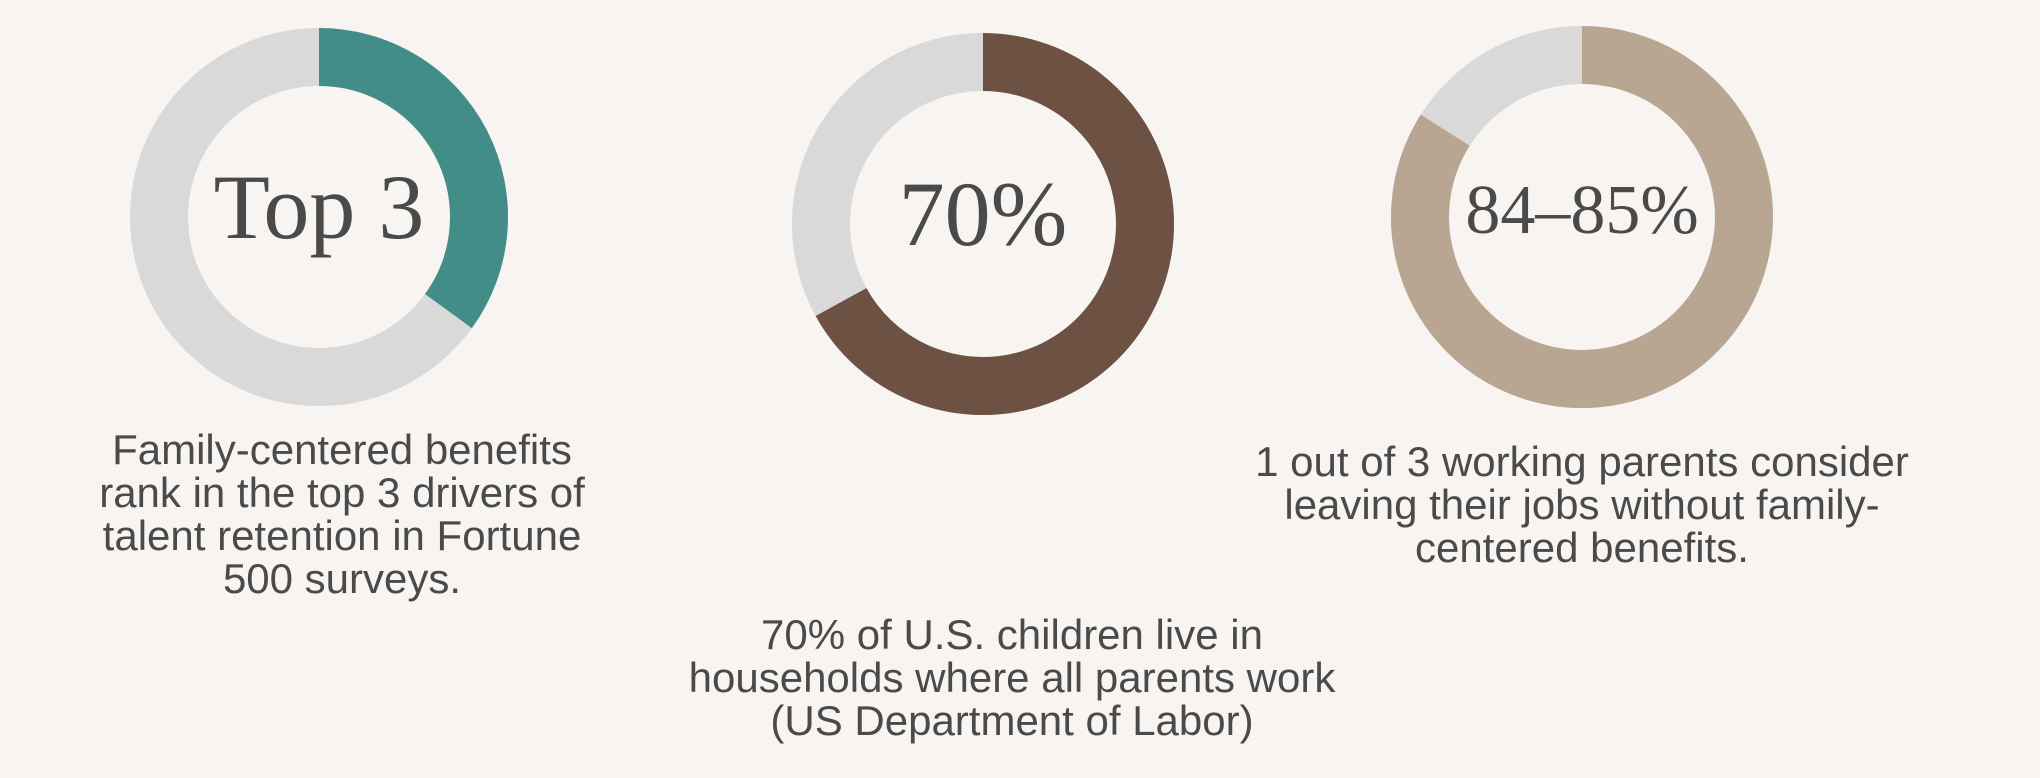 Image resolution: width=2040 pixels, height=778 pixels. I want to click on caption-line: 1 out of 3 working parents consider, so click(1582, 461).